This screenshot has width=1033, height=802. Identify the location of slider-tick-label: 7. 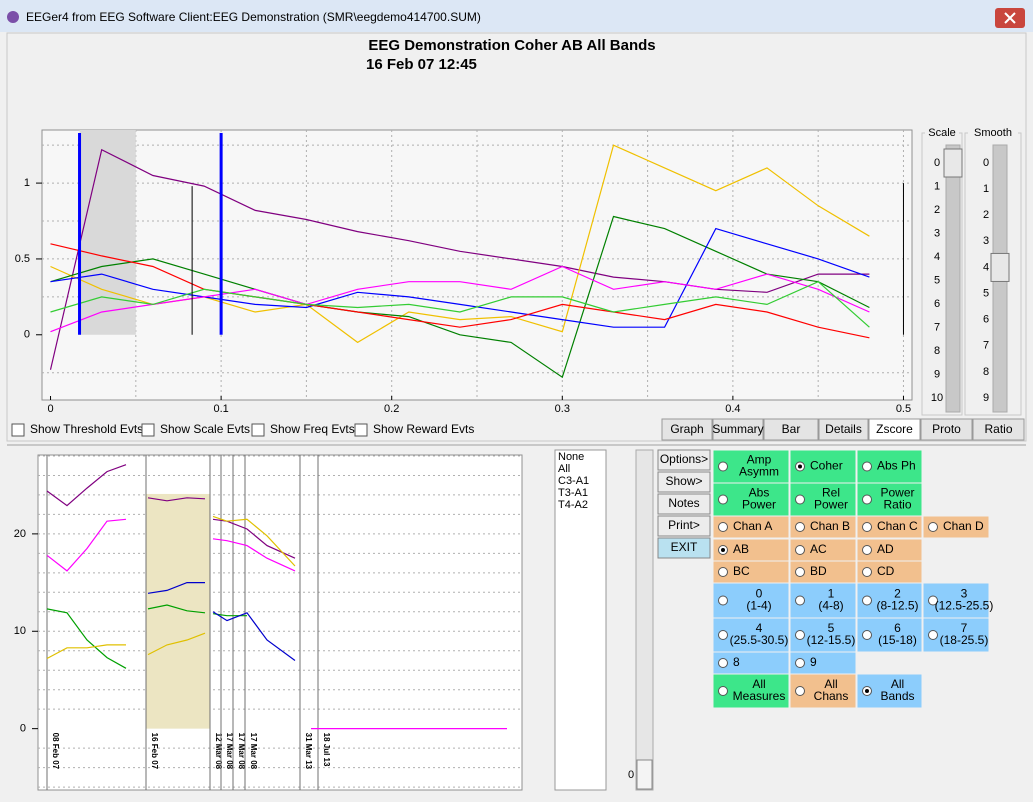
(986, 346).